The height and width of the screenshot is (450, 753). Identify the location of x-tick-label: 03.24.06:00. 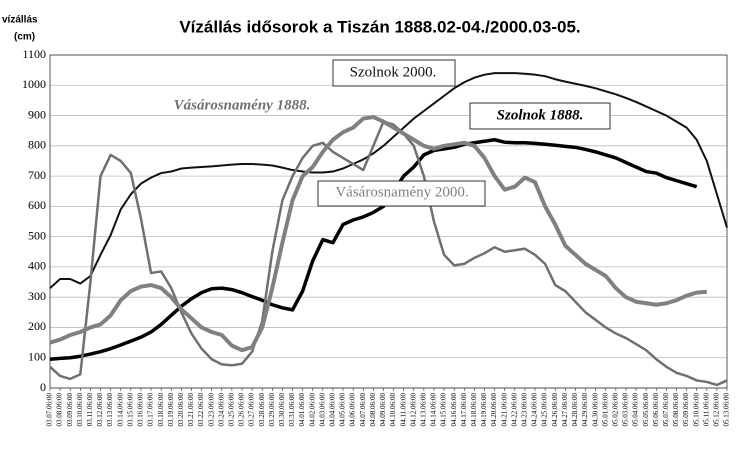
(221, 410).